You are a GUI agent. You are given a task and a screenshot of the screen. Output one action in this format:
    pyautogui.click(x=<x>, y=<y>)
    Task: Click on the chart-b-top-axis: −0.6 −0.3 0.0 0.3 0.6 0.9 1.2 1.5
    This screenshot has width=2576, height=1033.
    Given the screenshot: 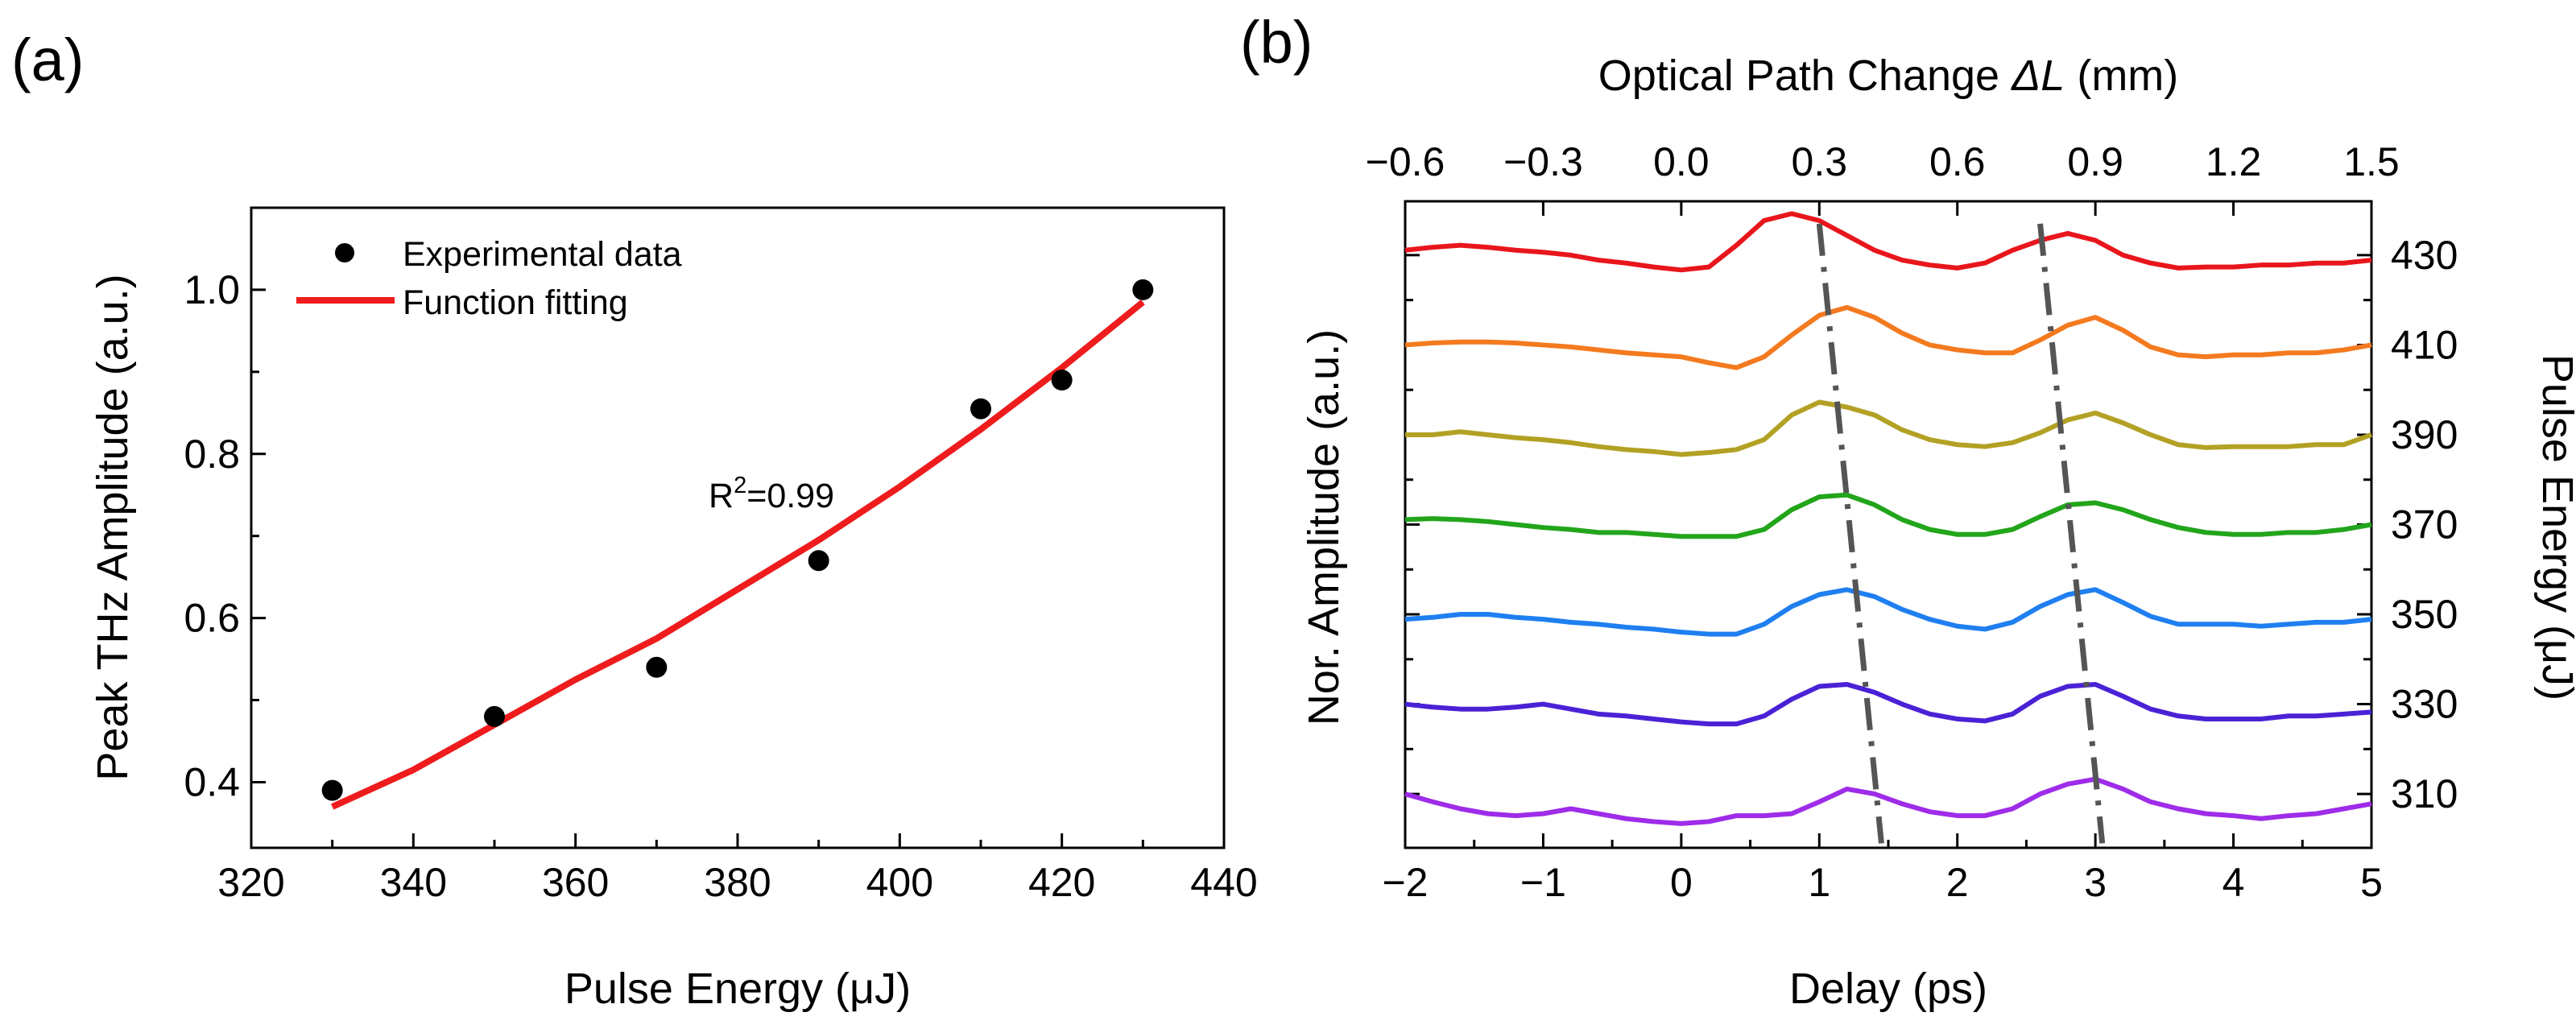 What is the action you would take?
    pyautogui.click(x=1883, y=177)
    